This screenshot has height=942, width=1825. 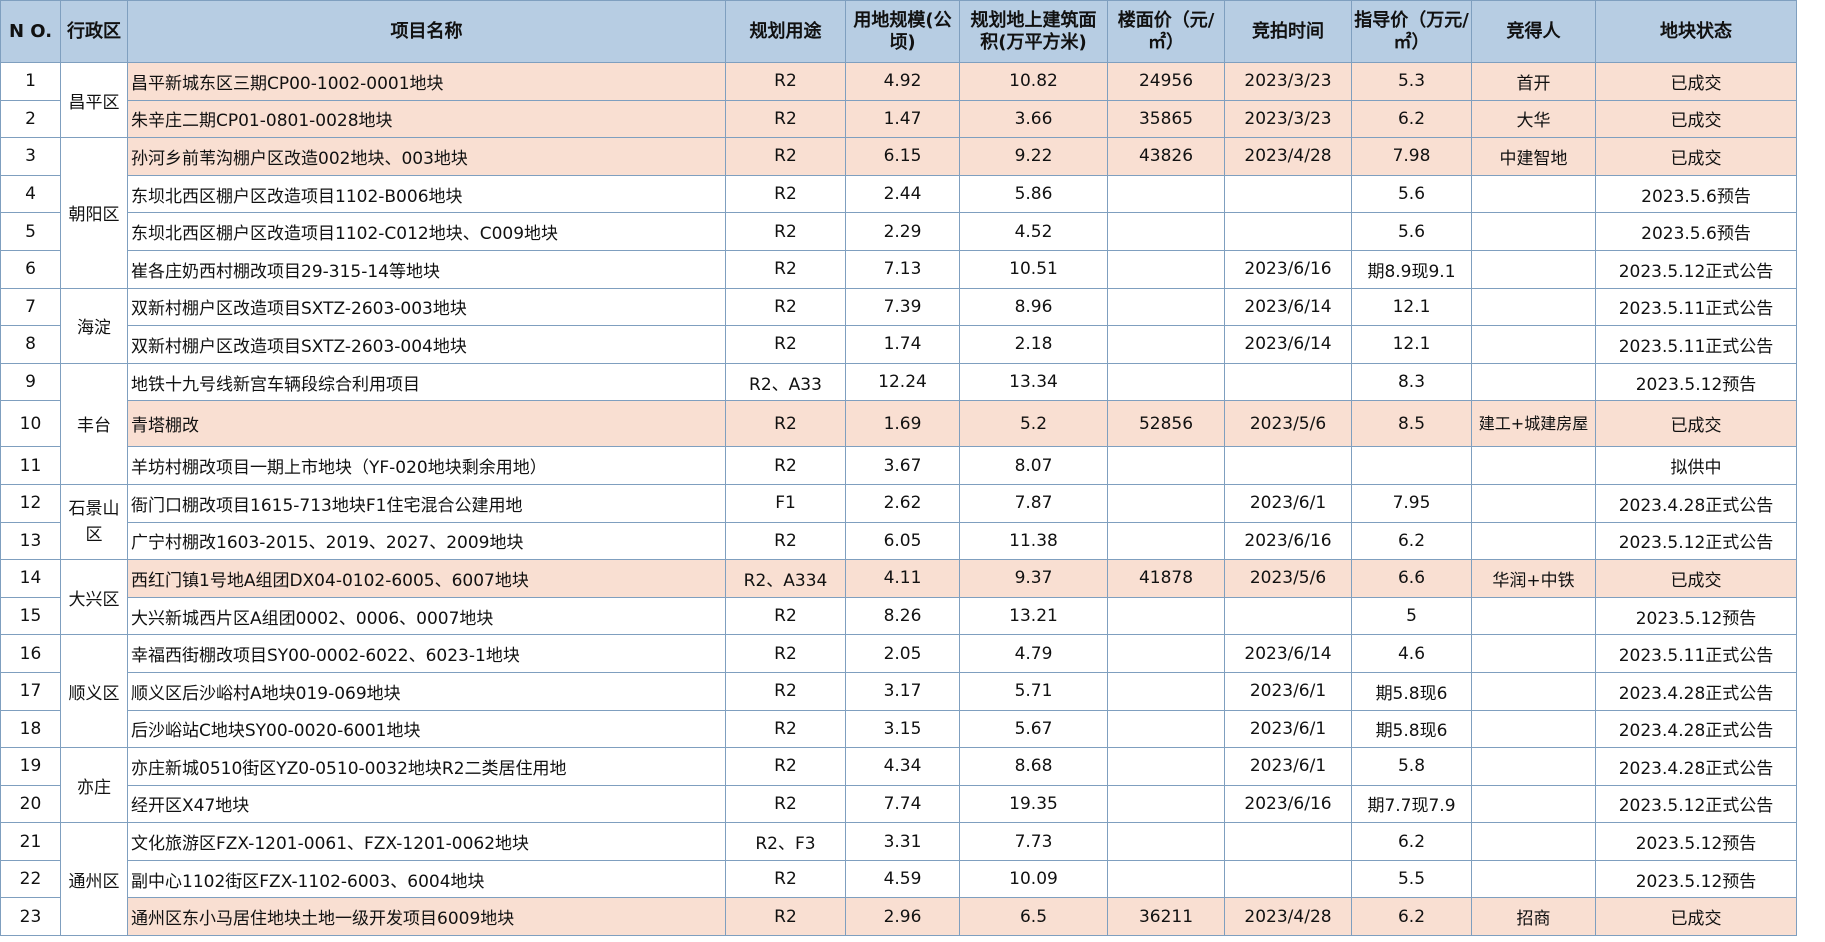 I want to click on cell-project-name: 亦庄新城0510街区YZ0-0510-0032地块R2二类居住用地, so click(x=426, y=766).